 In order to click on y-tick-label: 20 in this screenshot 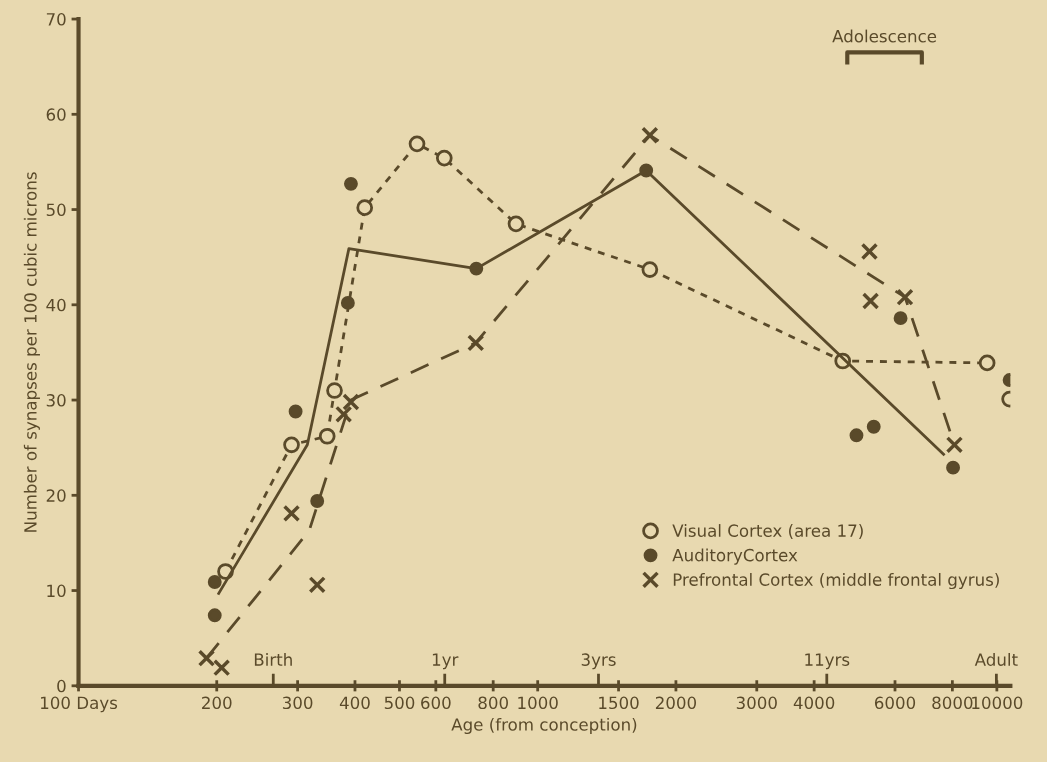, I will do `click(56, 495)`.